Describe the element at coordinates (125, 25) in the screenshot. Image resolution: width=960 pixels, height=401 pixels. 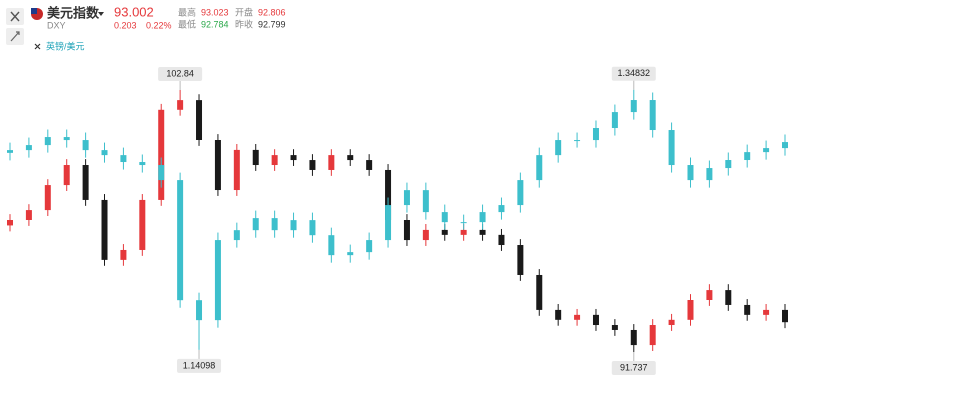
I see `change: 0.203` at that location.